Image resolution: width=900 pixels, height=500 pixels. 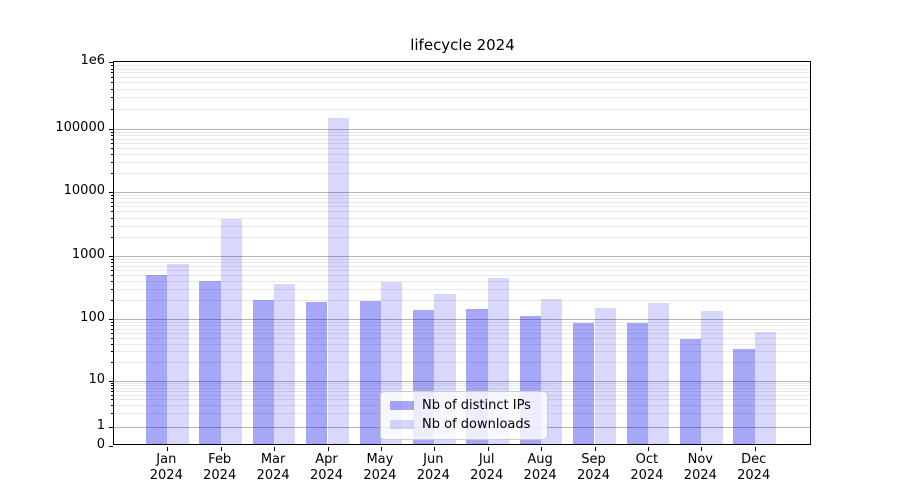 I want to click on x-tick-label-mar: Mar 2024, so click(x=273, y=467).